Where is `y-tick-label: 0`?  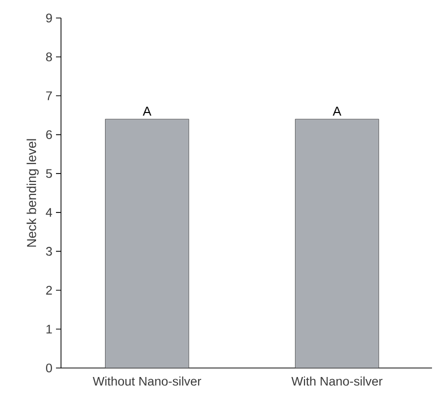
y-tick-label: 0 is located at coordinates (49, 368).